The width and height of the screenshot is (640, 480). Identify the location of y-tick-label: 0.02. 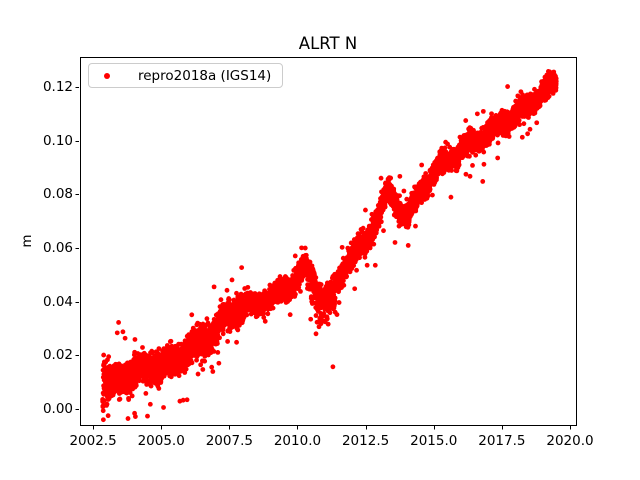
(57, 355).